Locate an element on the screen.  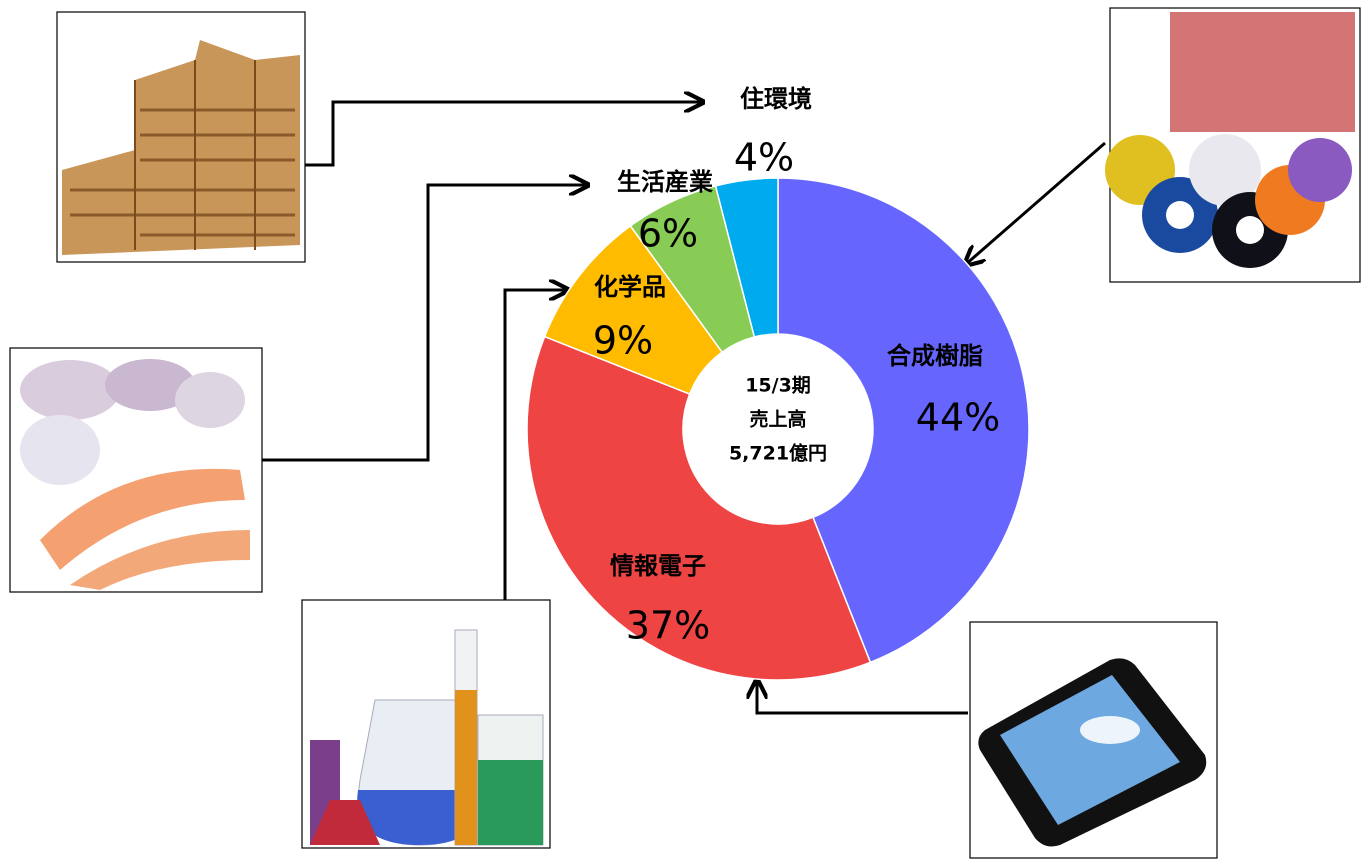
value-label: 44% is located at coordinates (958, 418).